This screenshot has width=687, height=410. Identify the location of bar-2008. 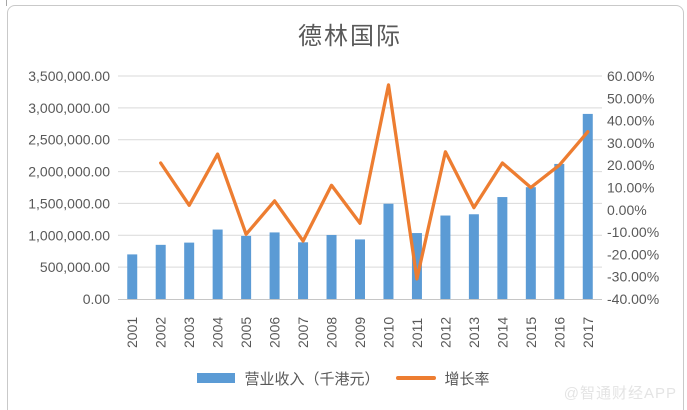
(331, 266).